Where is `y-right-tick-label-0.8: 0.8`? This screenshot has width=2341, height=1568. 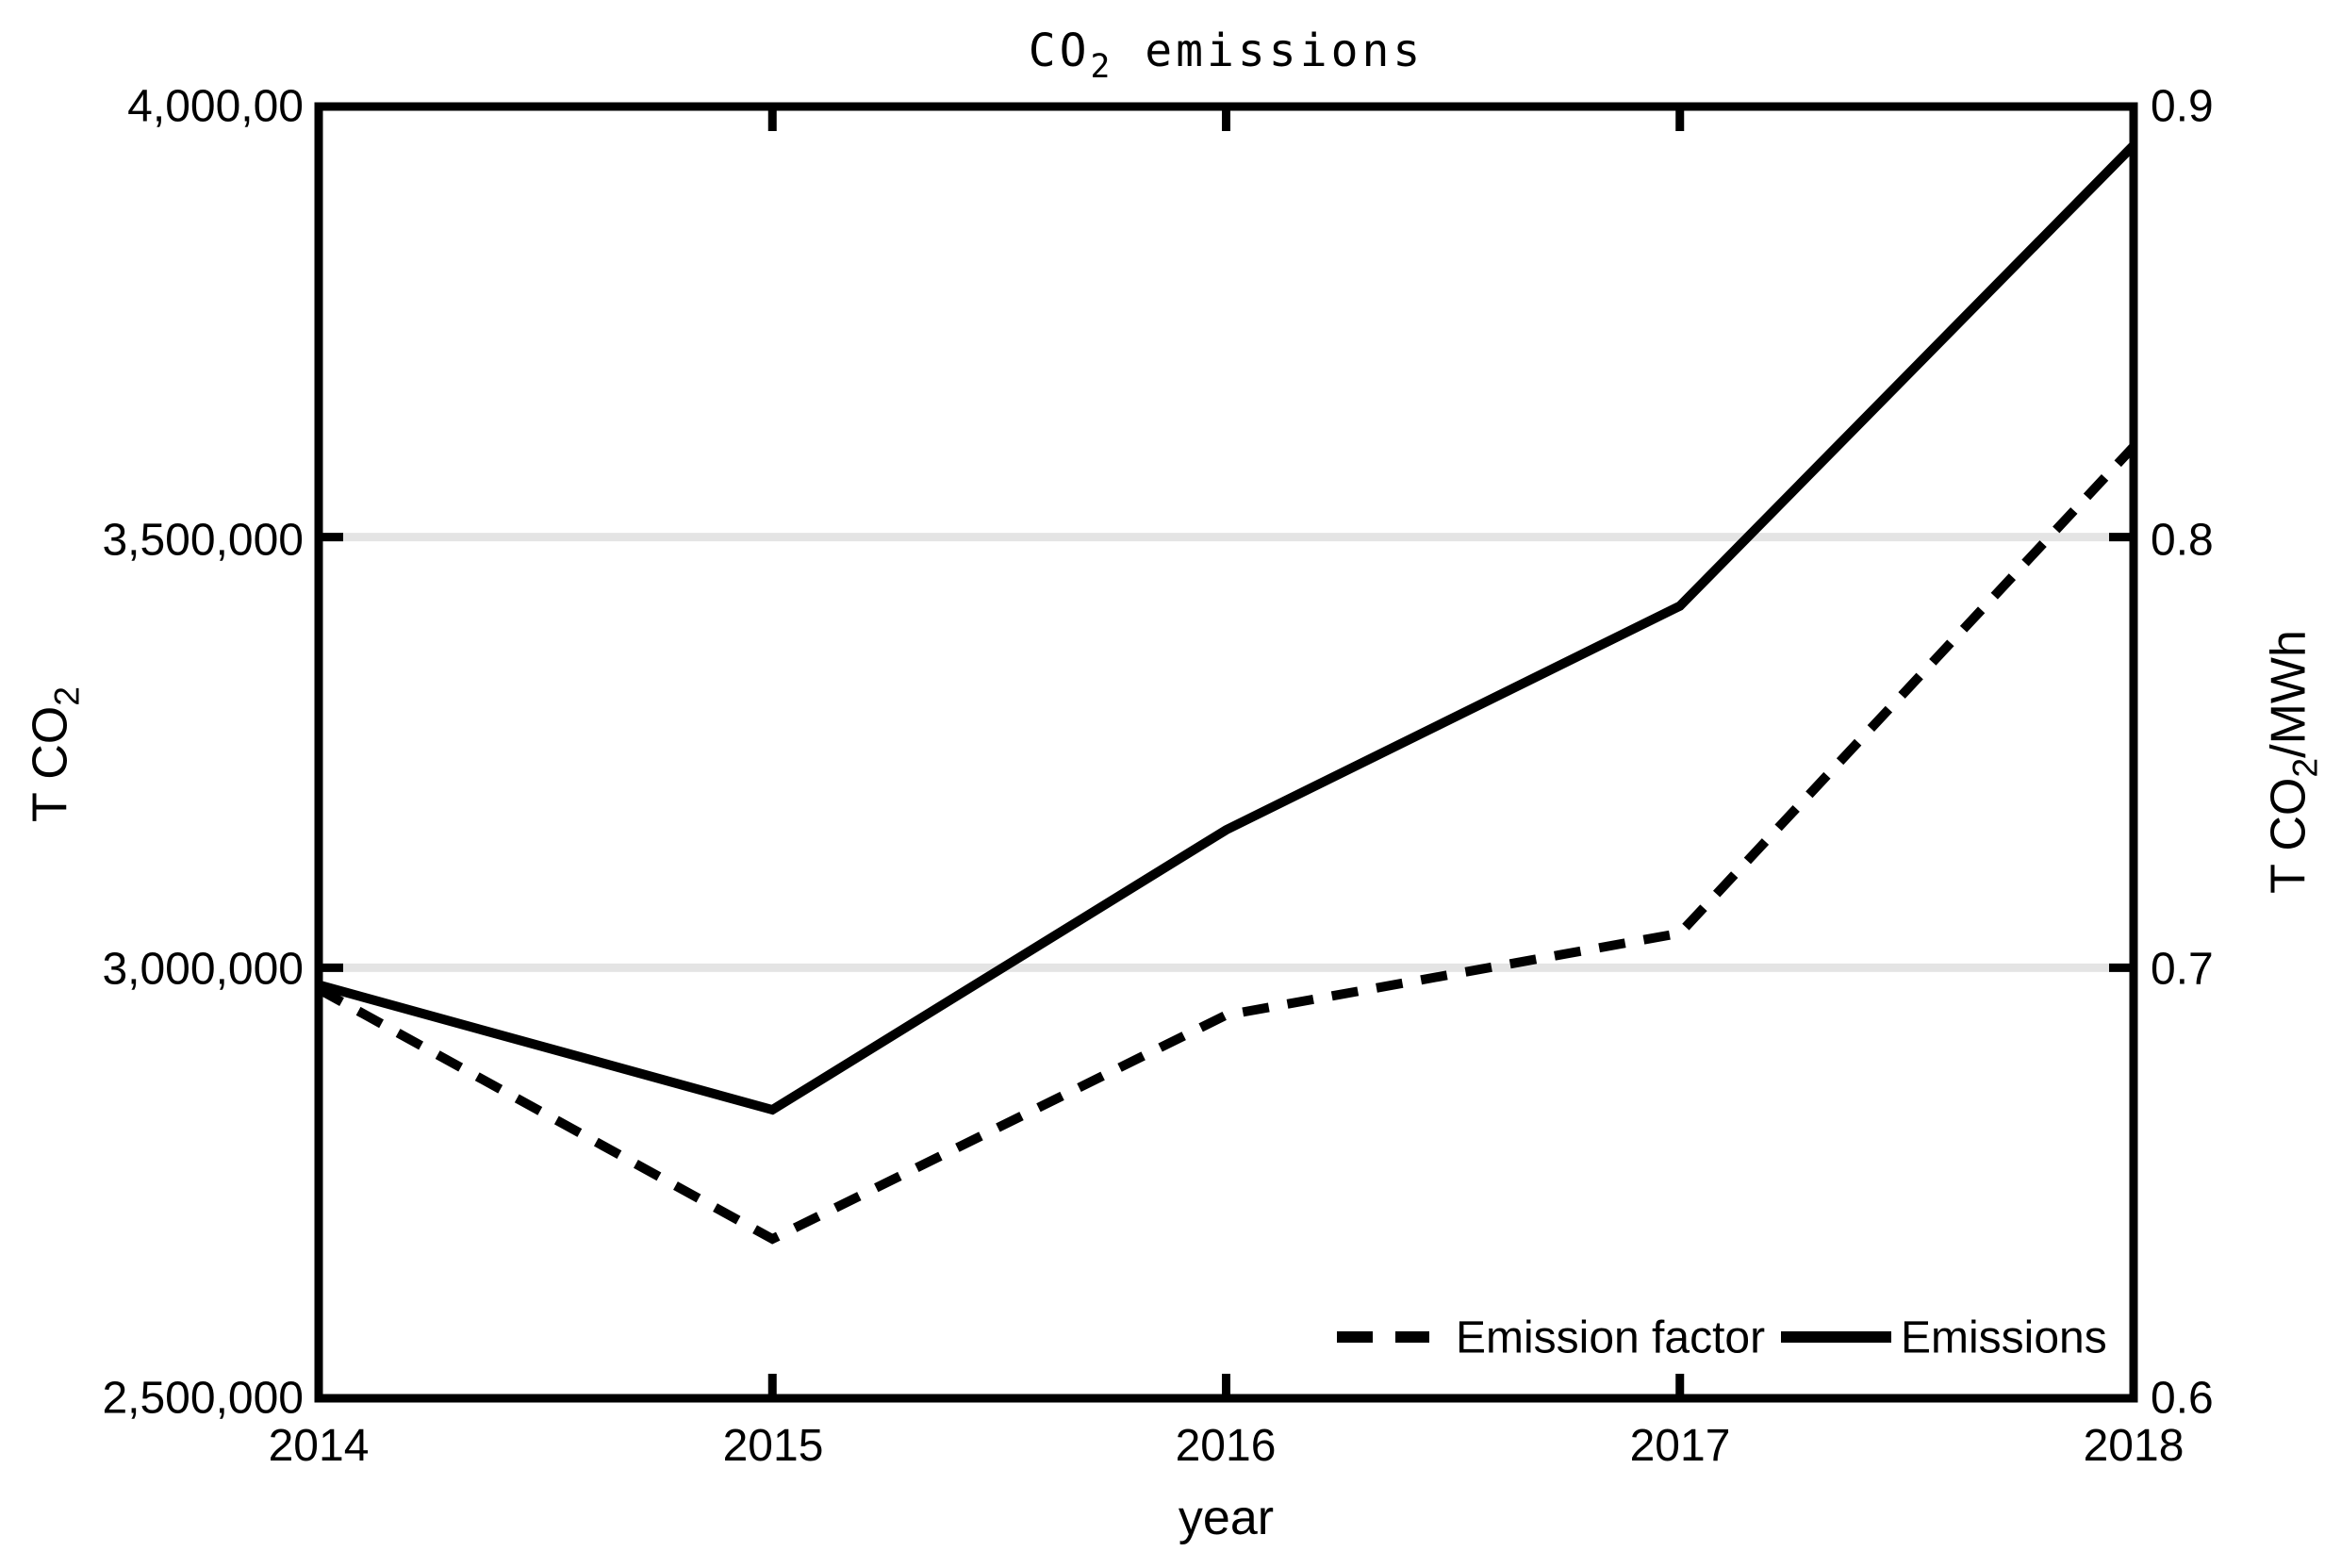 y-right-tick-label-0.8: 0.8 is located at coordinates (2182, 540).